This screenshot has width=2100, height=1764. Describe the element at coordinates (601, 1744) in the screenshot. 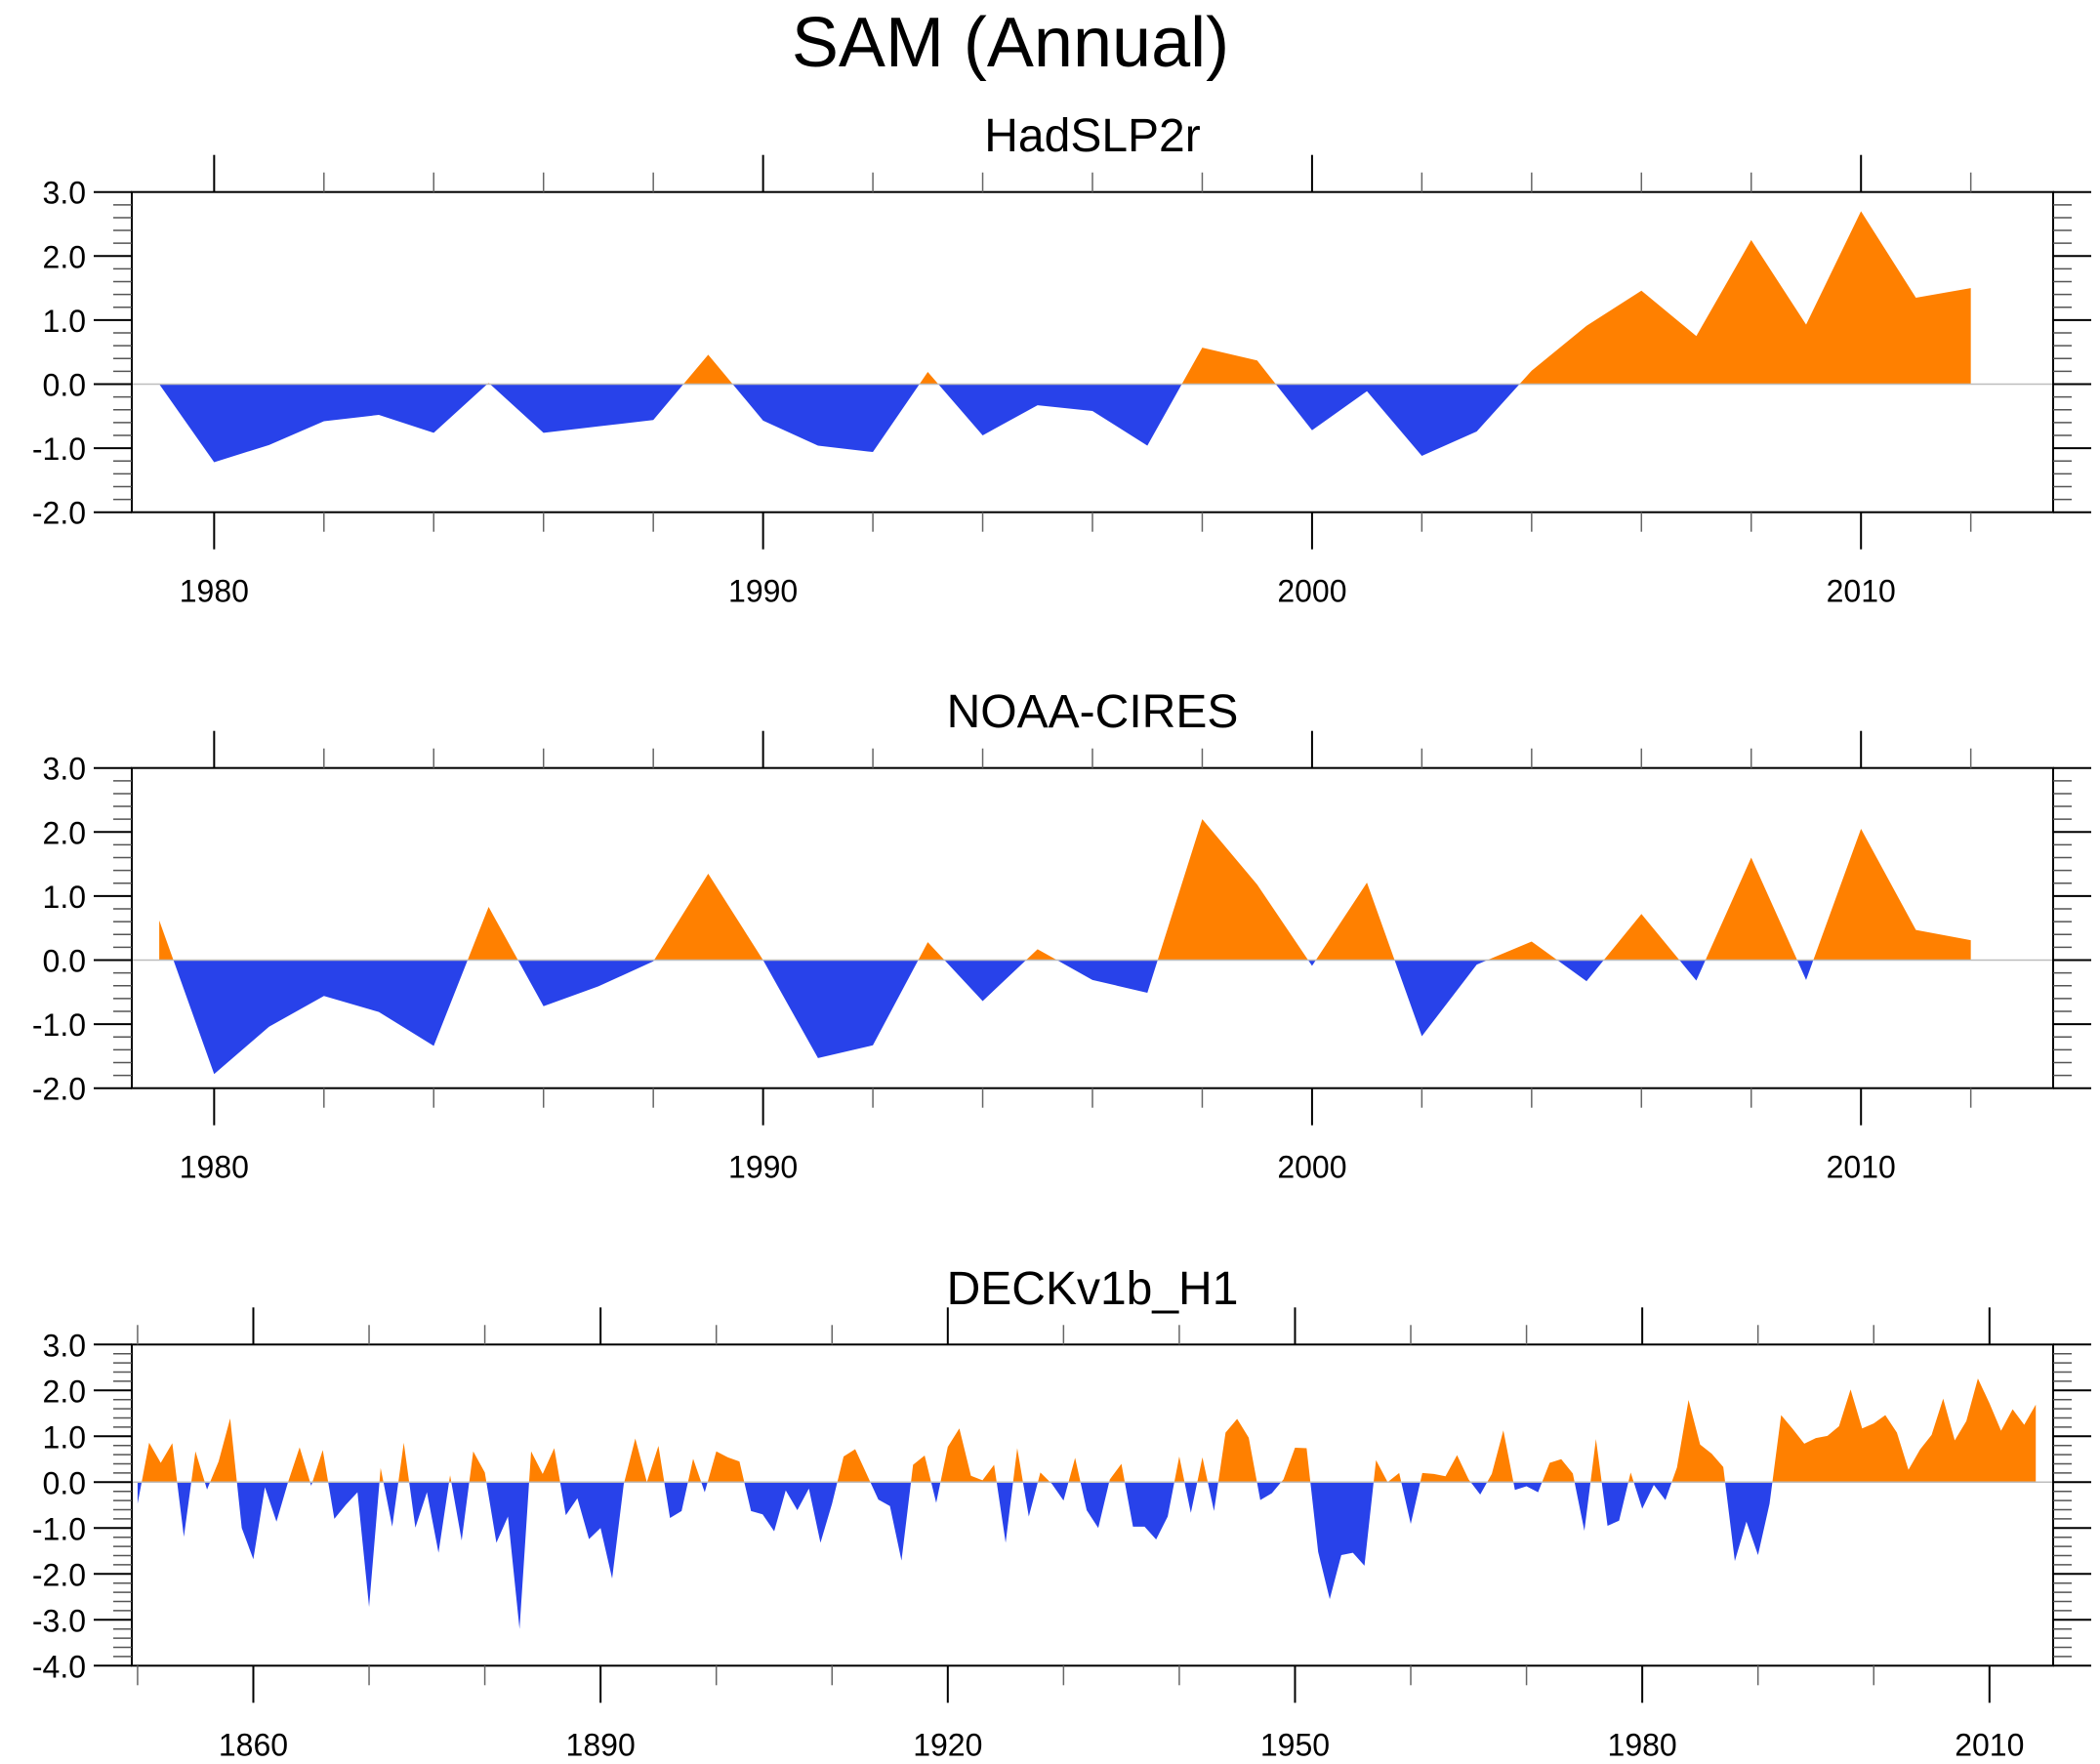

I see `x-tick-label: 1890` at that location.